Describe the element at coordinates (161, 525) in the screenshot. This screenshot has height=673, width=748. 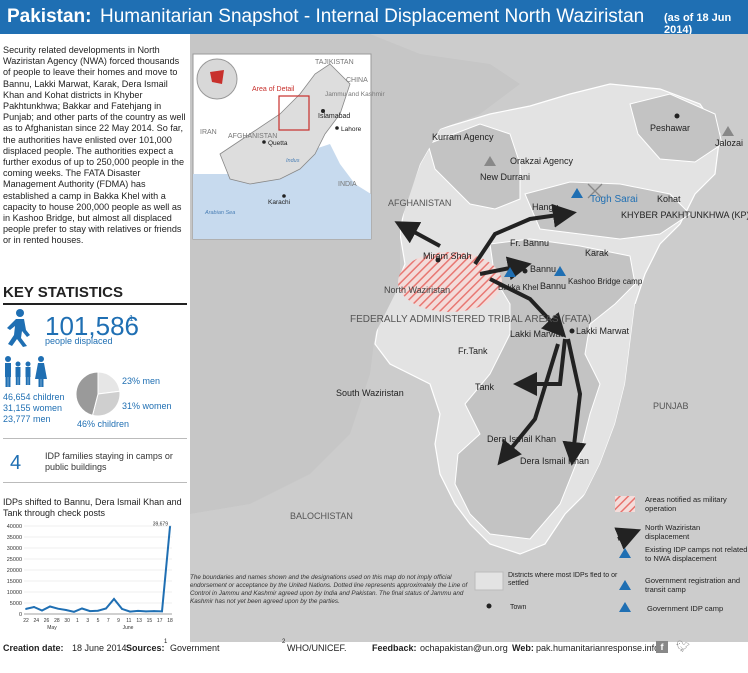
I see `peak-data-label: 39,679` at that location.